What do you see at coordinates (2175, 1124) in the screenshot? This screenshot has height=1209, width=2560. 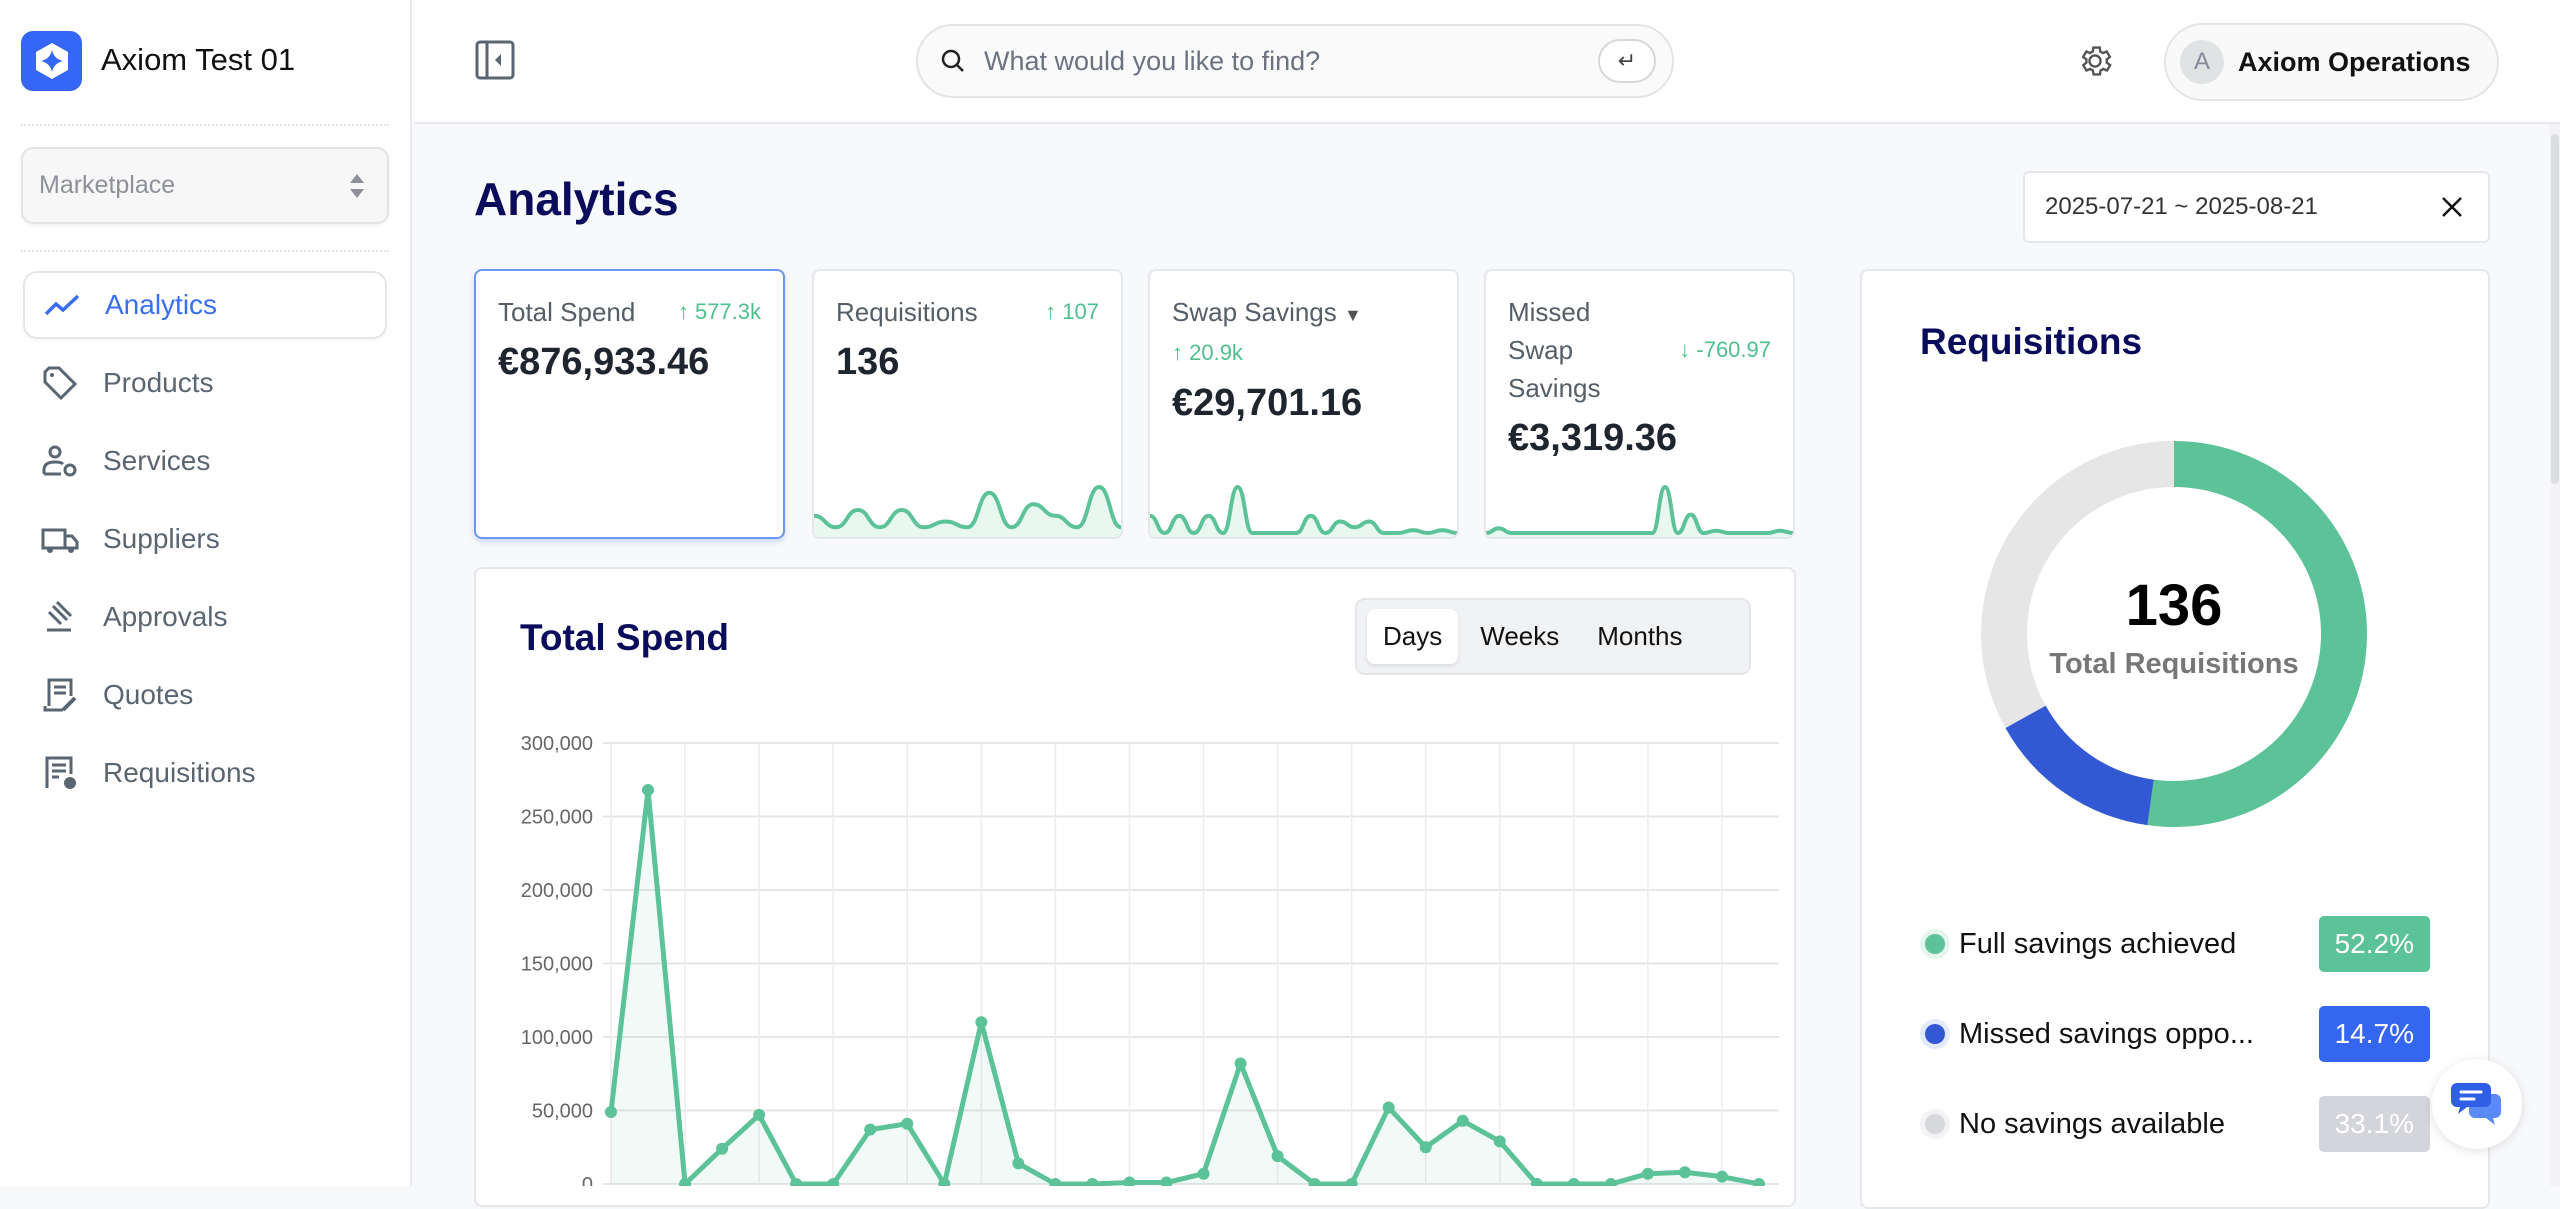 I see `legend-item: No savings available 33.1%` at bounding box center [2175, 1124].